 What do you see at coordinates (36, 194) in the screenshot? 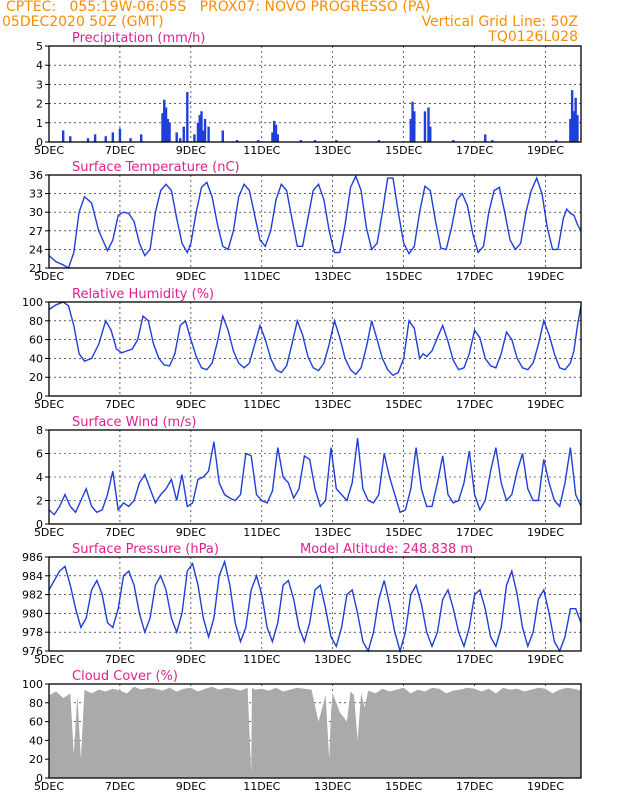
I see `panel-2-y-tick-label: 33` at bounding box center [36, 194].